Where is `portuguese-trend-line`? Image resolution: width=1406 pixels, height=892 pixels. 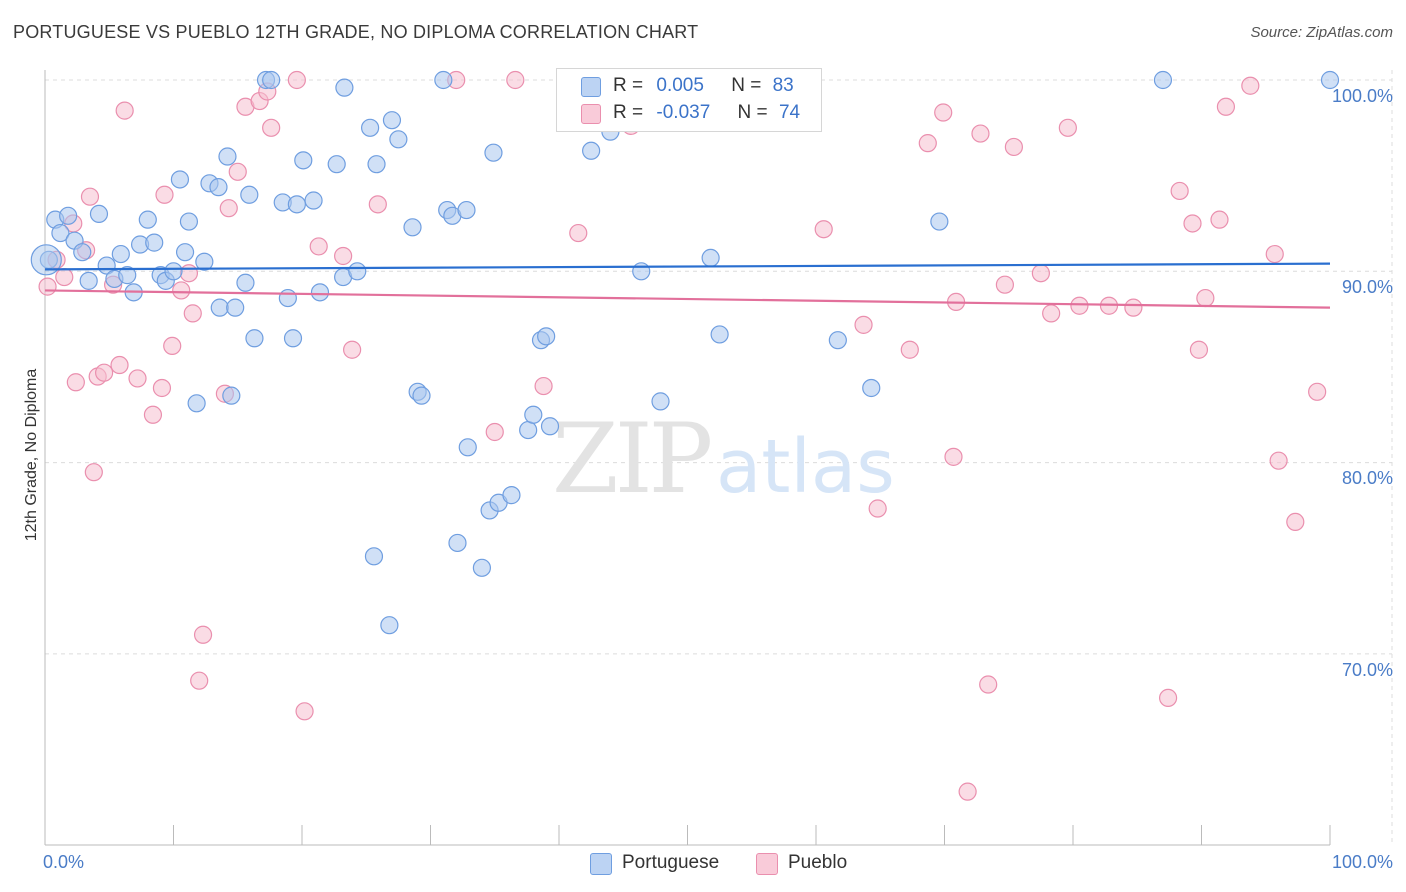 portuguese-trend-line is located at coordinates (687, 266).